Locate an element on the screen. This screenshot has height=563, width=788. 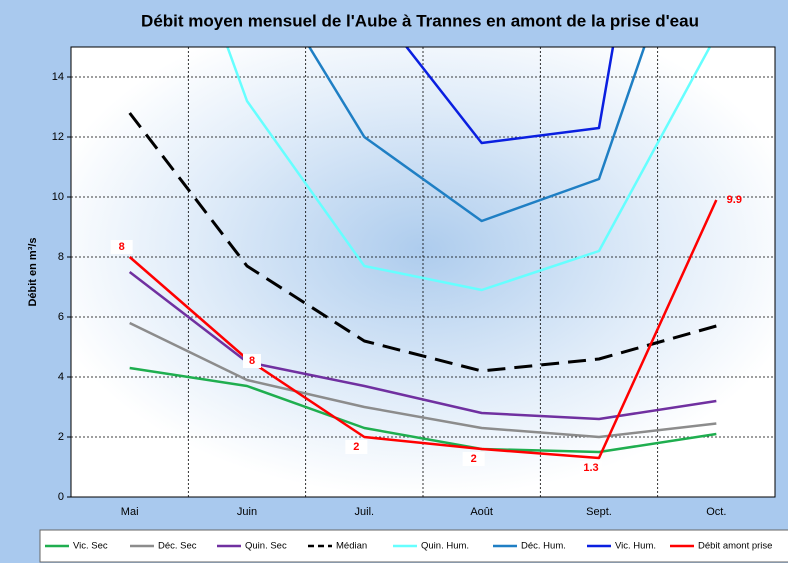
annotation-bg is located at coordinates (252, 361).